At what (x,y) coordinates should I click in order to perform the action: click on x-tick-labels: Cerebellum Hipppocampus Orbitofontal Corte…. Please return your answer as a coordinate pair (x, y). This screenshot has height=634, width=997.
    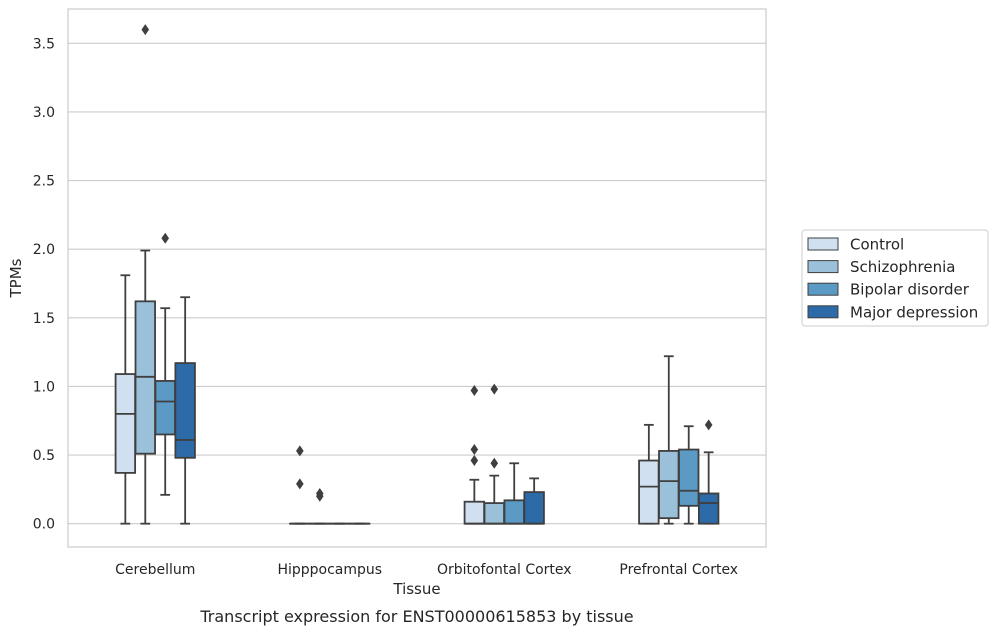
    Looking at the image, I should click on (426, 570).